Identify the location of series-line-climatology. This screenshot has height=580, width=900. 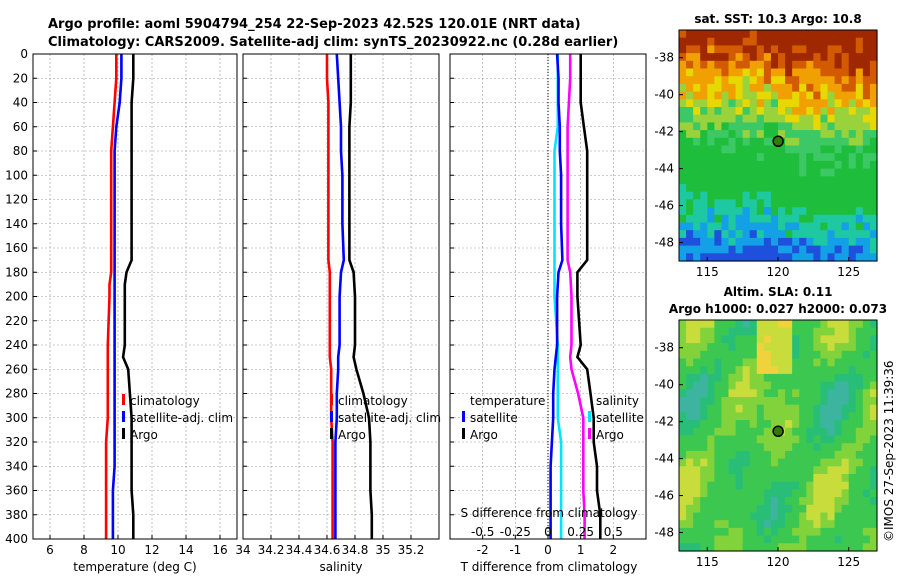
(329, 296).